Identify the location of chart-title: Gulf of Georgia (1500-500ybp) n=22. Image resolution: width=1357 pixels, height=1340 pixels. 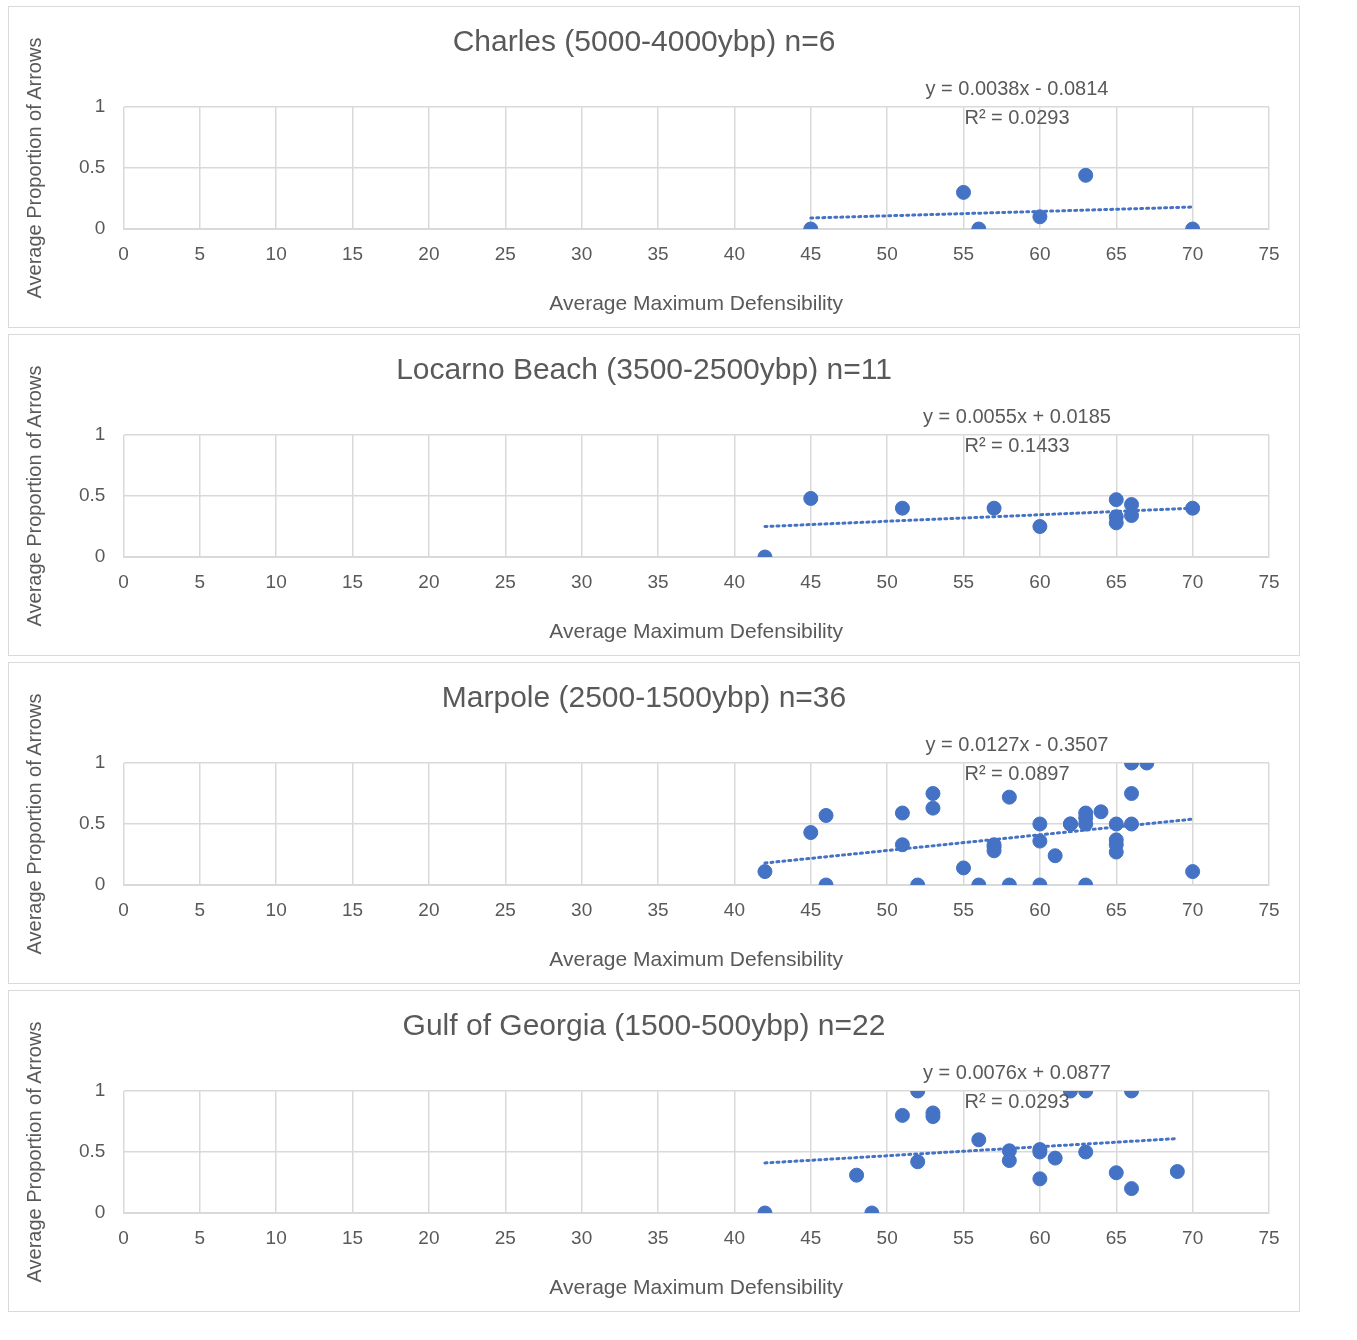
(644, 1025).